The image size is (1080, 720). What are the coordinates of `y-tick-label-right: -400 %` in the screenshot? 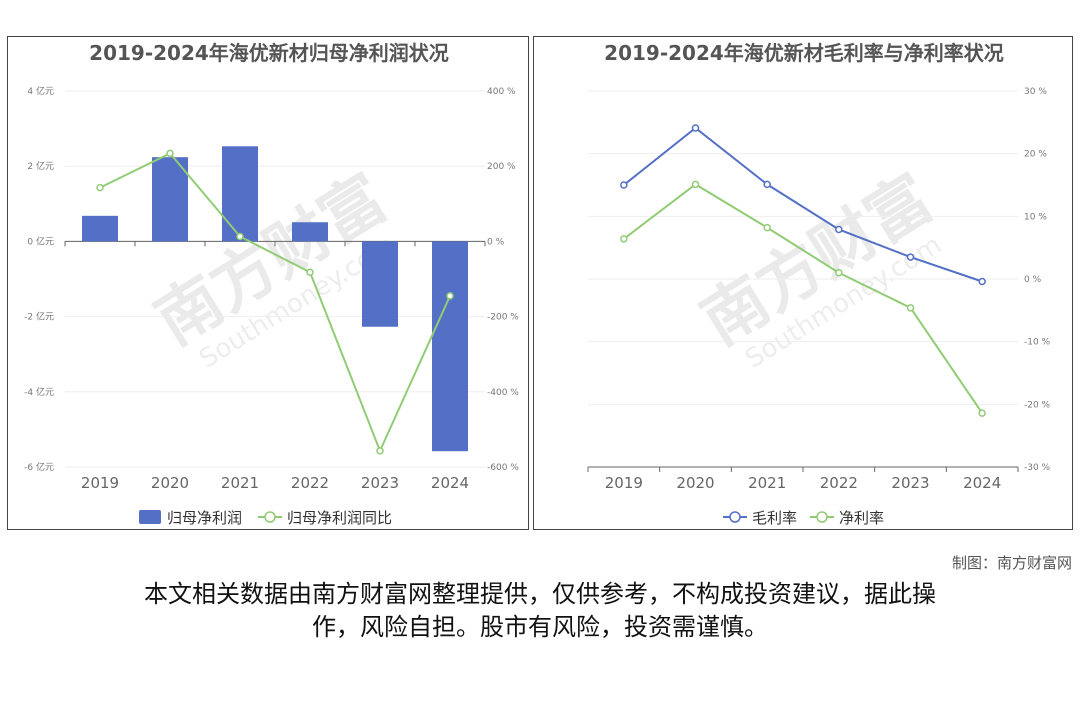 It's located at (503, 393).